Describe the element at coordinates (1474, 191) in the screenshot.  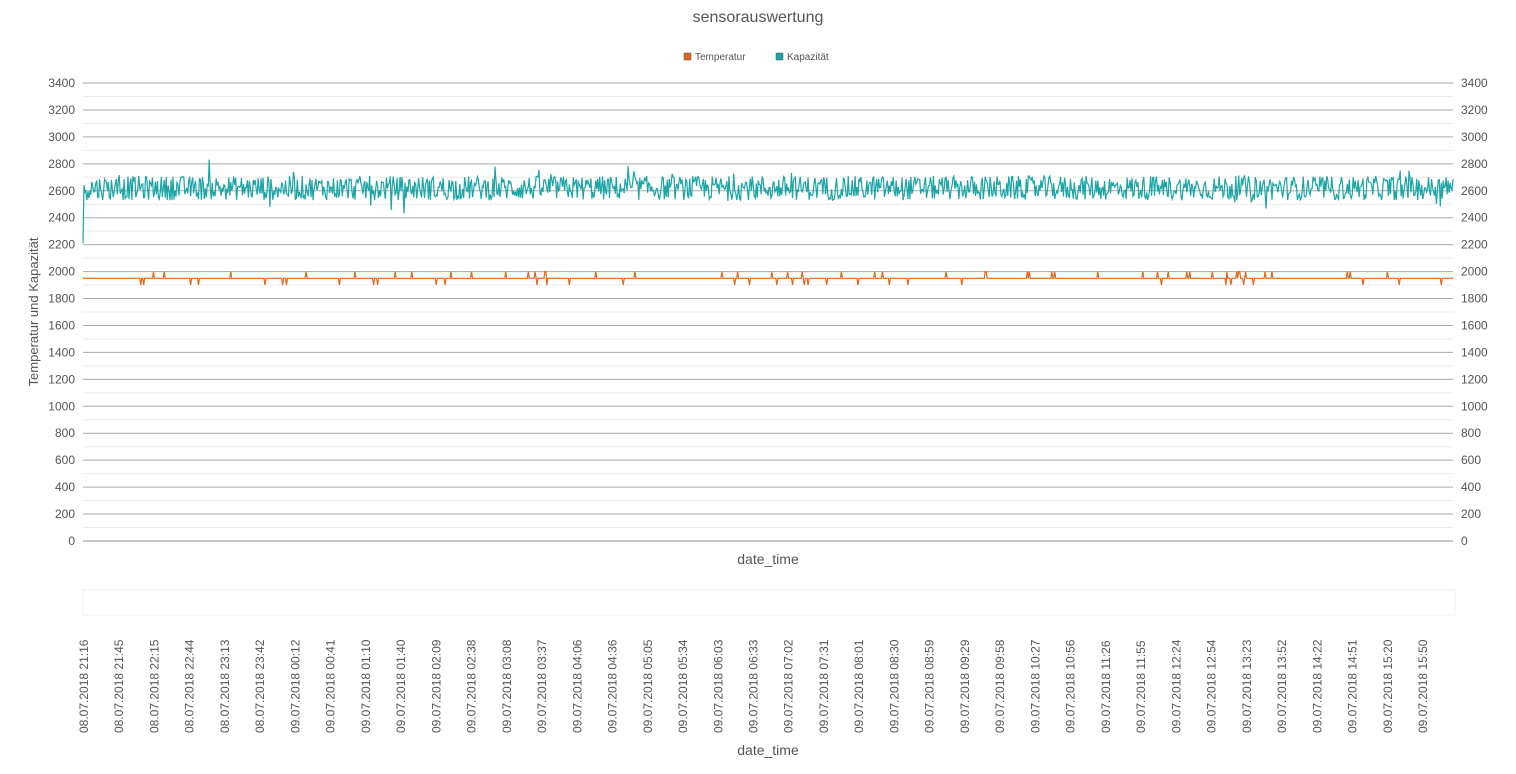
I see `y-tick-label-right: 2600` at that location.